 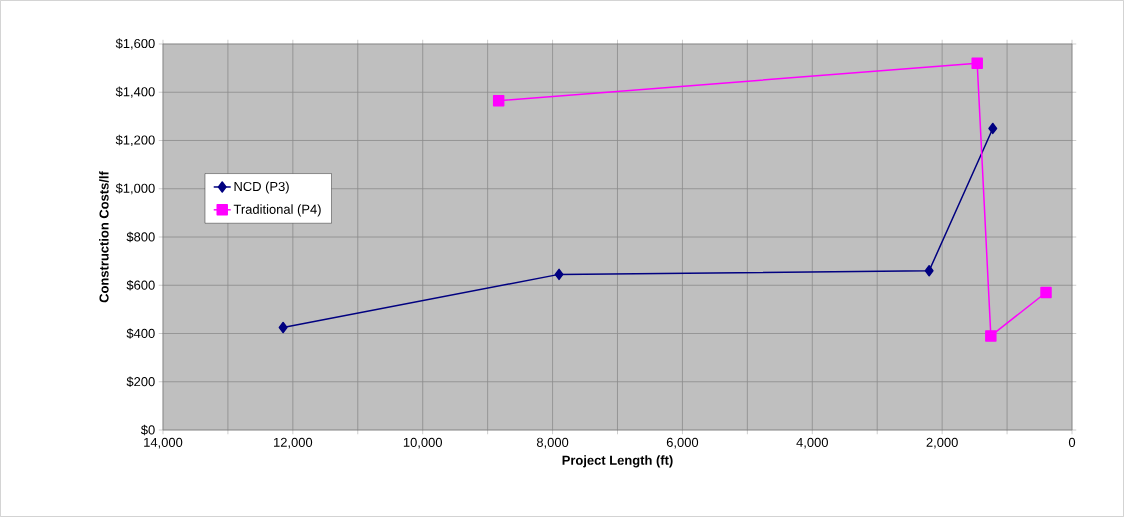 I want to click on y-tick-label: $0, so click(x=147, y=430).